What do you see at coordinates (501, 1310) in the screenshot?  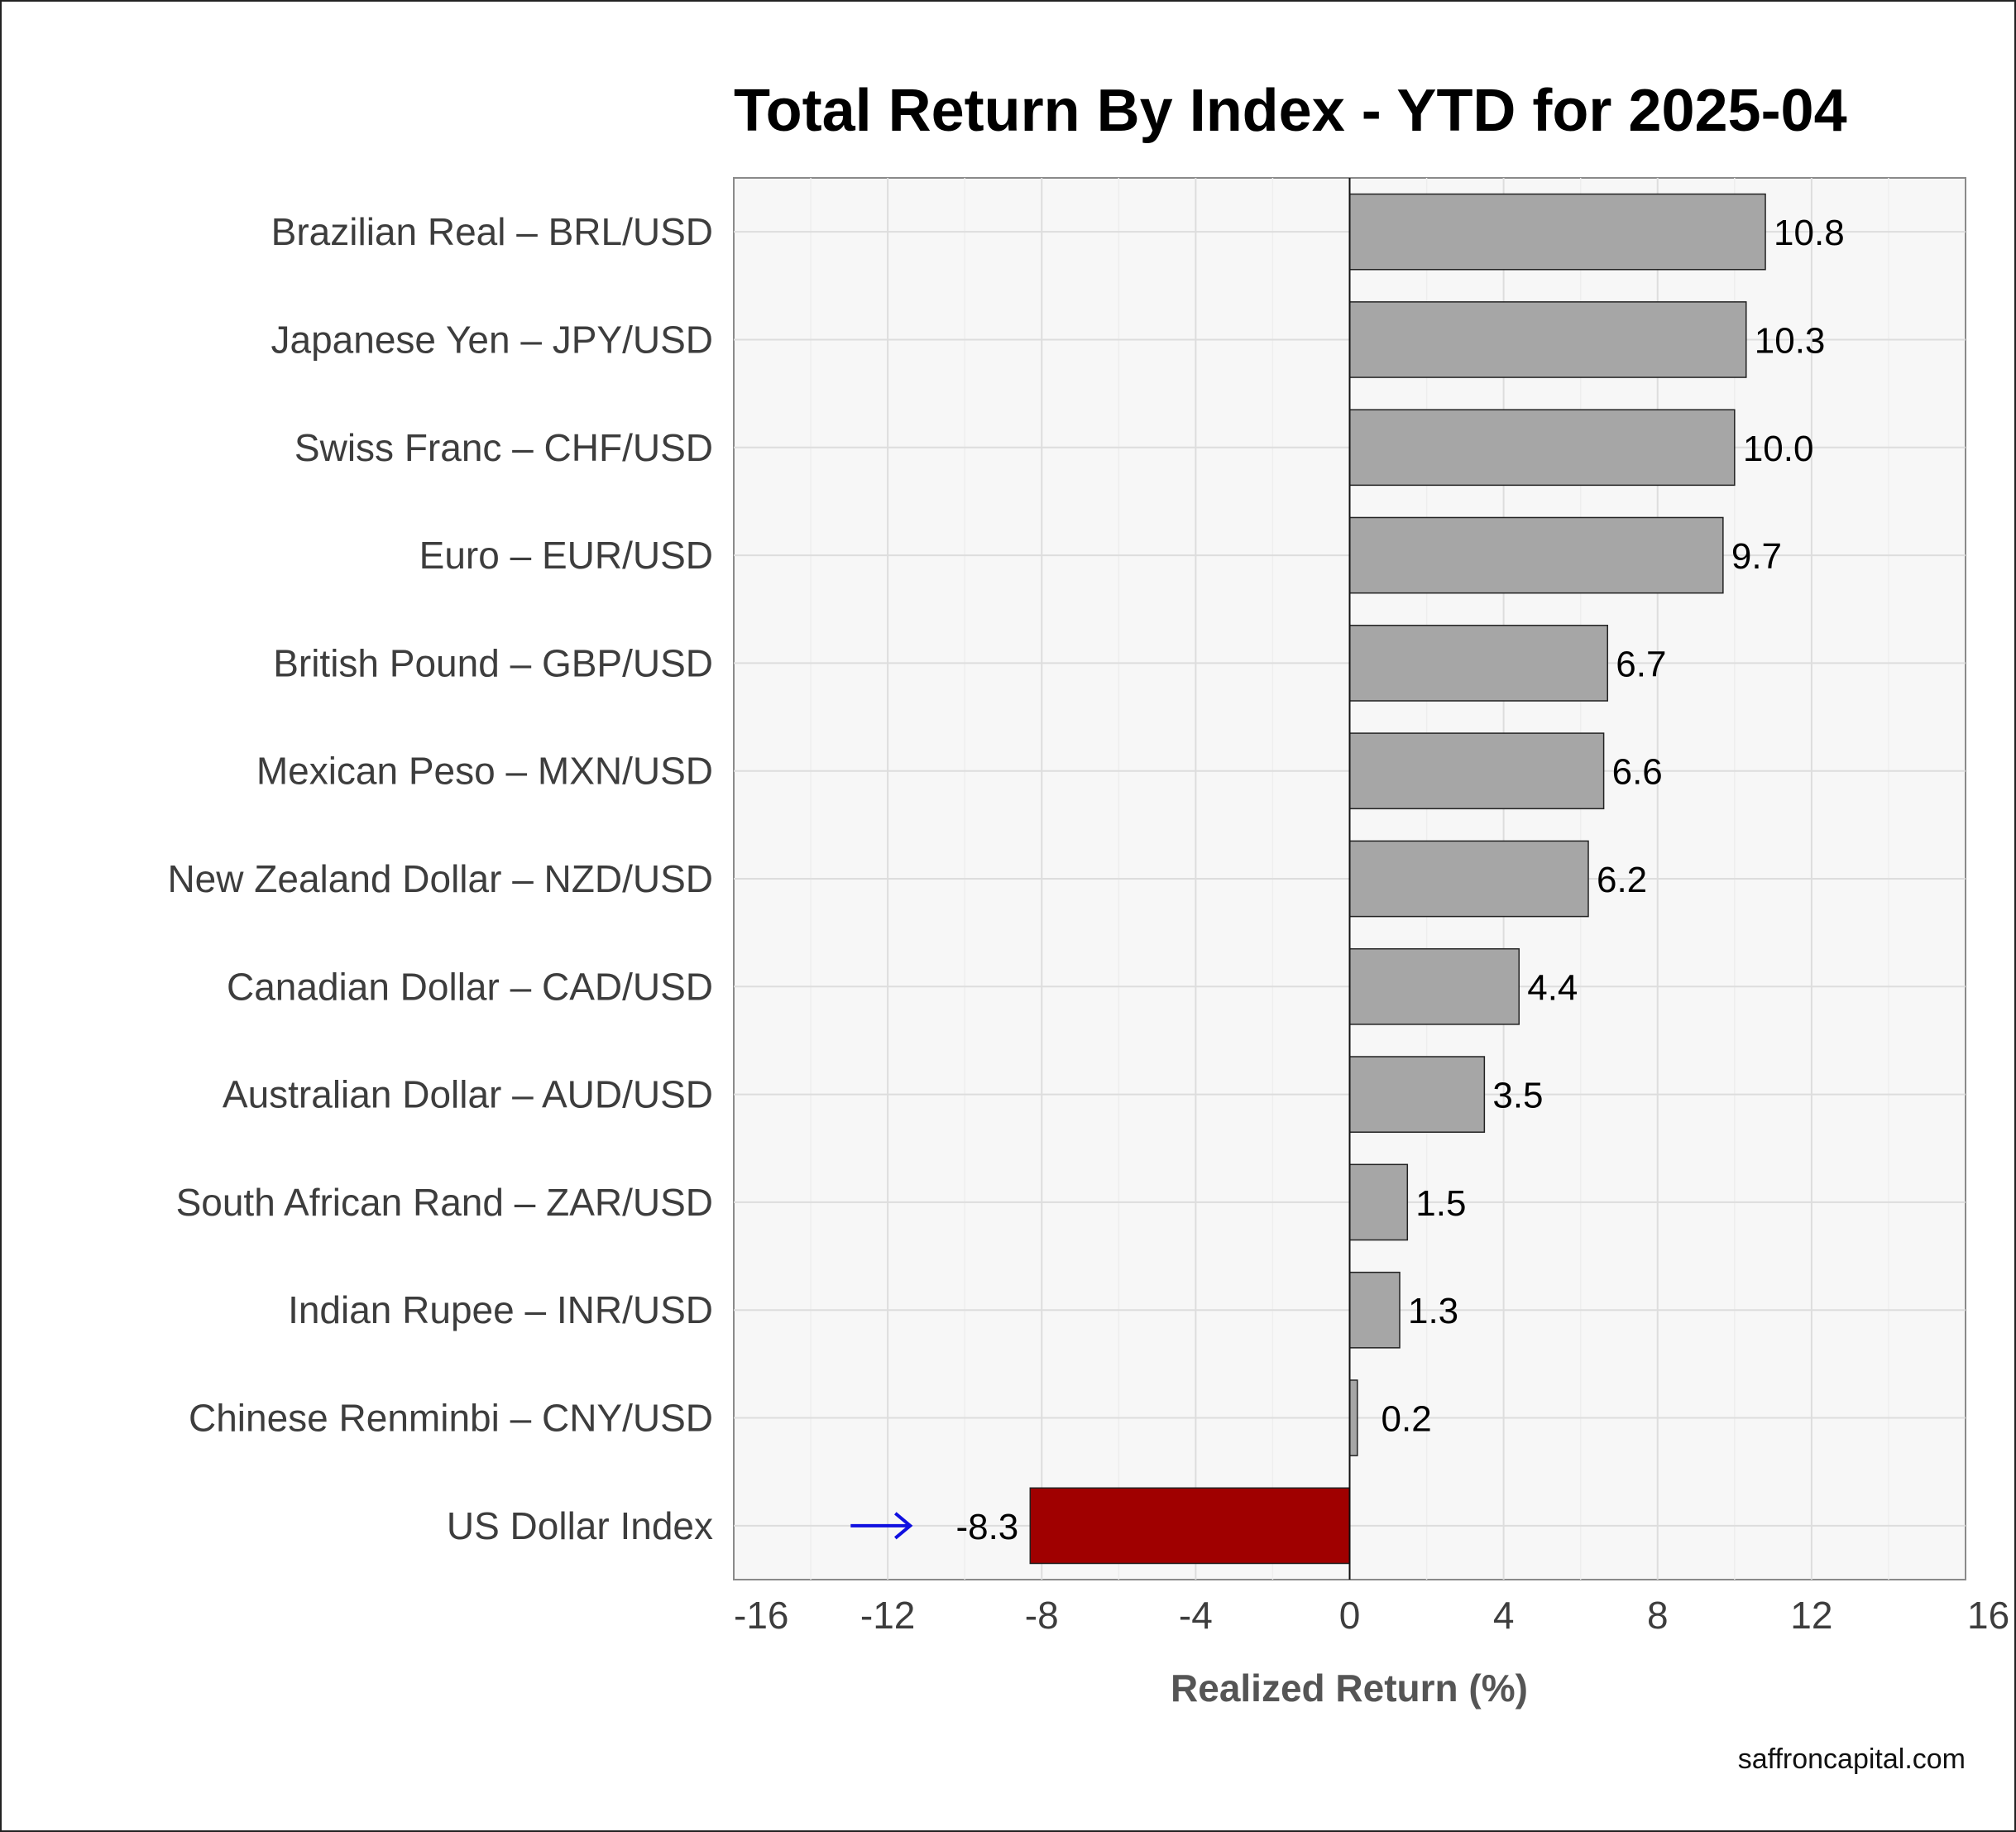 I see `category-label: Indian Rupee – INR/USD` at bounding box center [501, 1310].